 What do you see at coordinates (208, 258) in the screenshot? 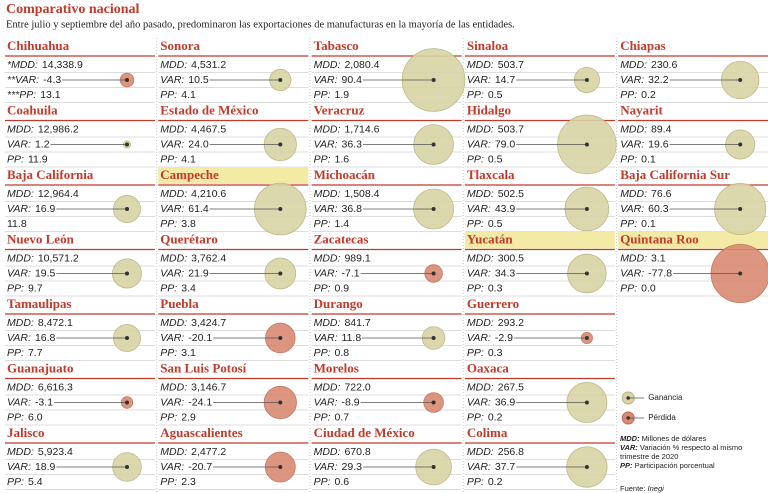
I see `row-value: 3,762.4` at bounding box center [208, 258].